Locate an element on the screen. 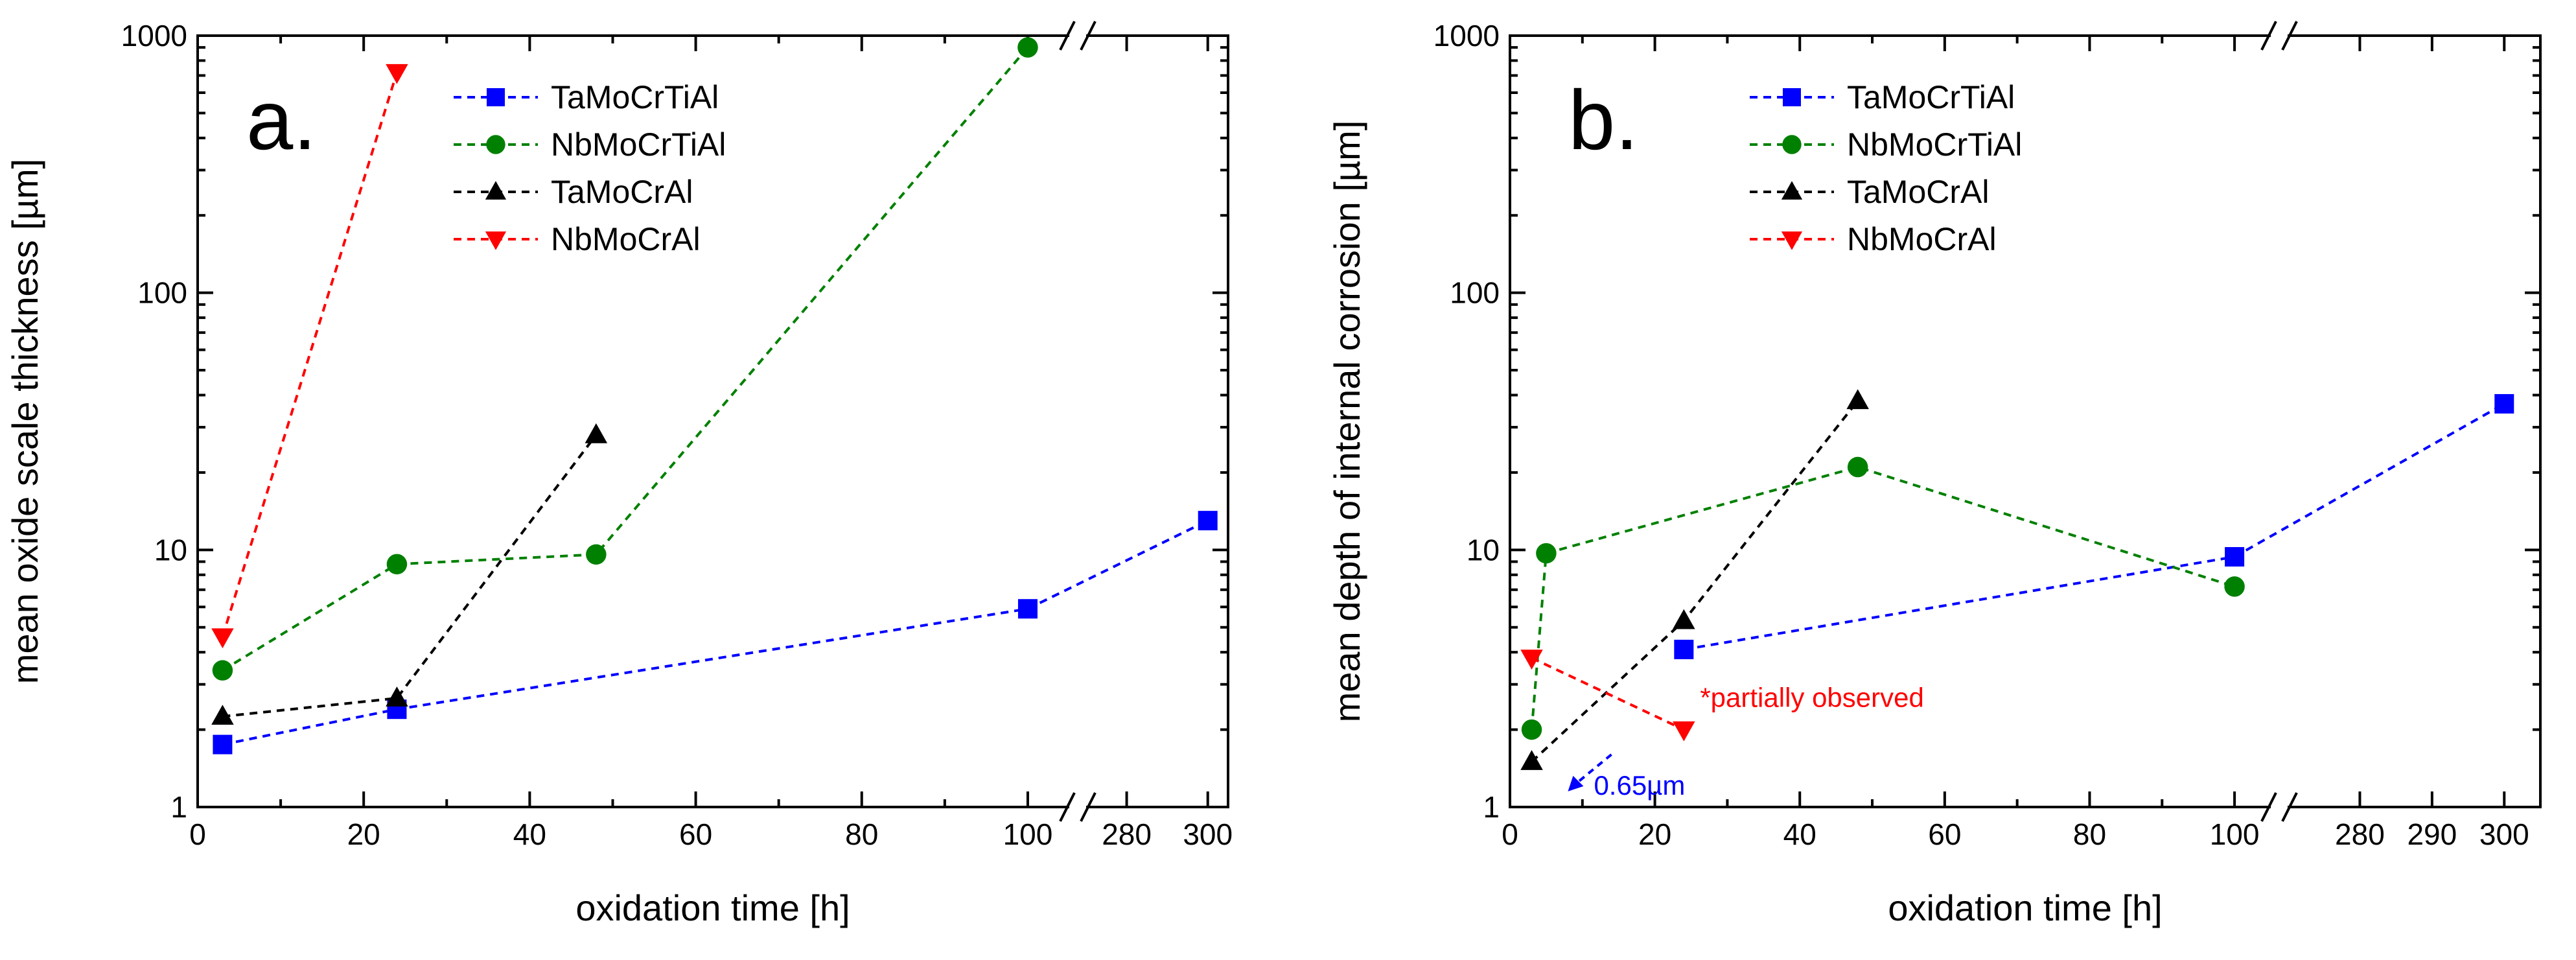 This screenshot has width=2576, height=960. x-tick-label: 290 is located at coordinates (2432, 834).